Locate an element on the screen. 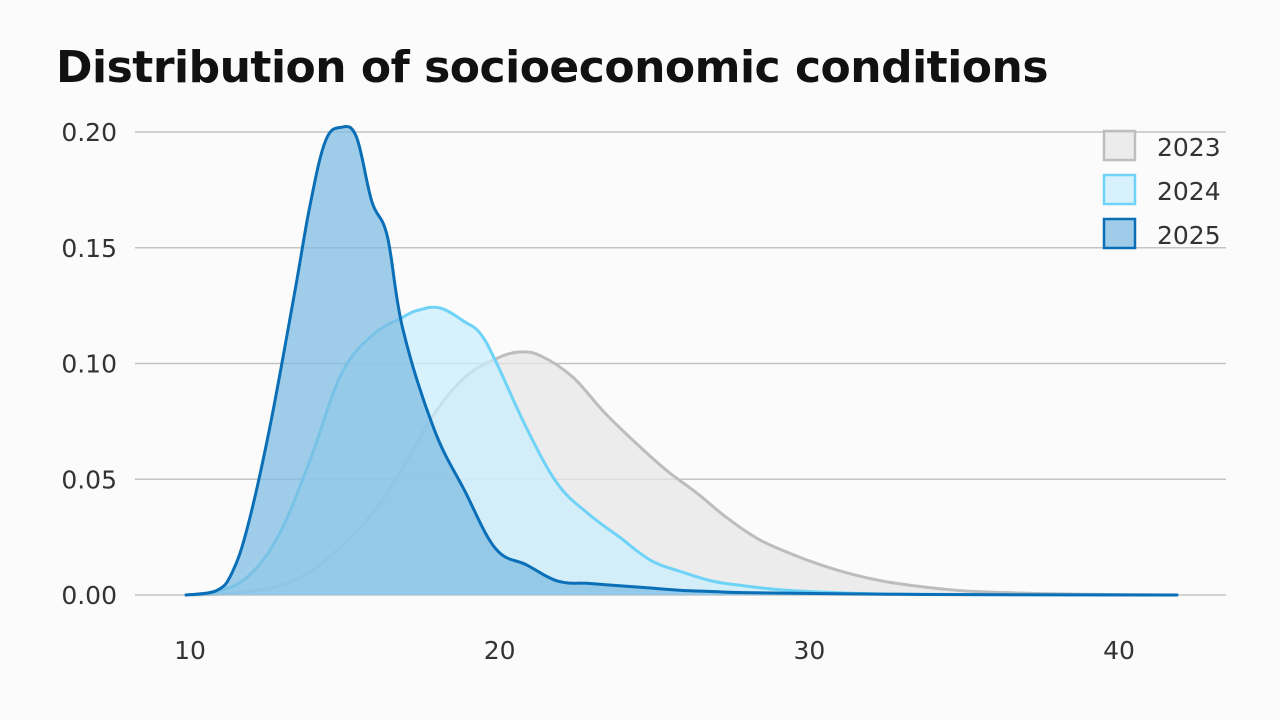  legend-label-2025: 2025 is located at coordinates (1189, 235).